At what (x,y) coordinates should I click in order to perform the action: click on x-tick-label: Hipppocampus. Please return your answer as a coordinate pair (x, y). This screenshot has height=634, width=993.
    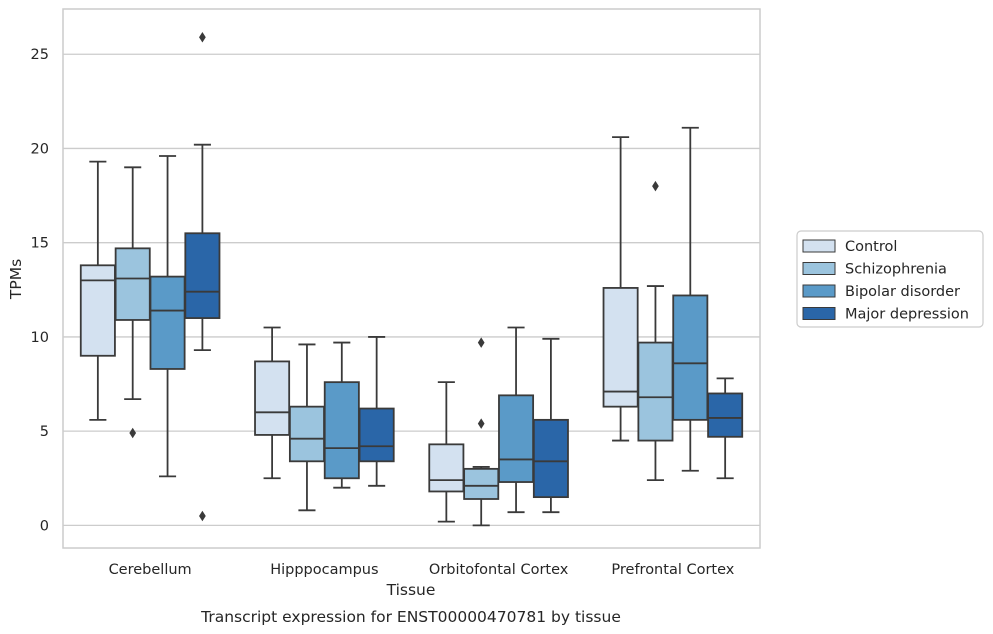
    Looking at the image, I should click on (324, 570).